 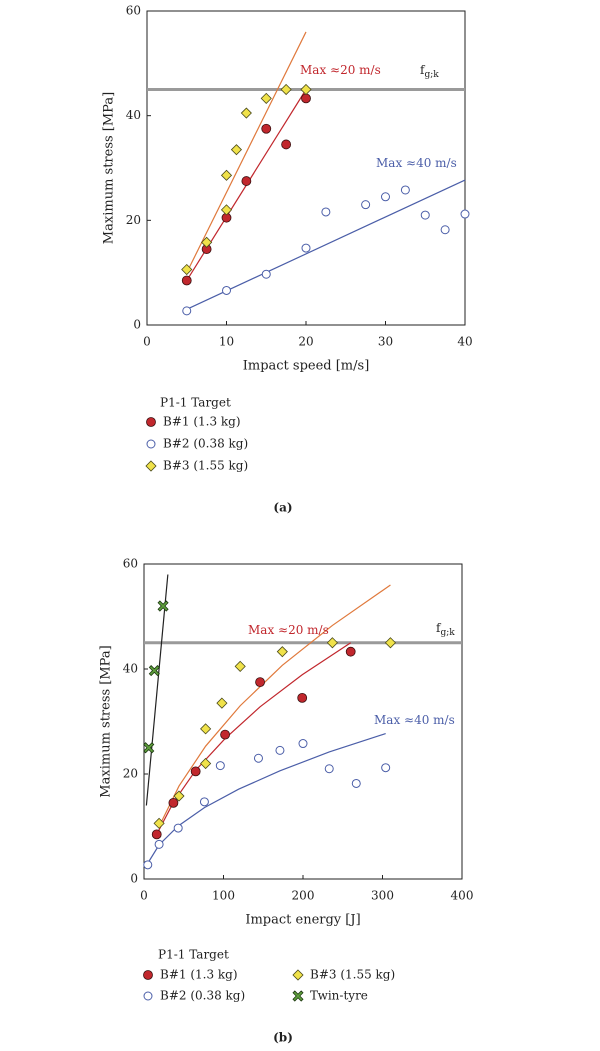 What do you see at coordinates (385, 342) in the screenshot?
I see `x-tick-label: 30` at bounding box center [385, 342].